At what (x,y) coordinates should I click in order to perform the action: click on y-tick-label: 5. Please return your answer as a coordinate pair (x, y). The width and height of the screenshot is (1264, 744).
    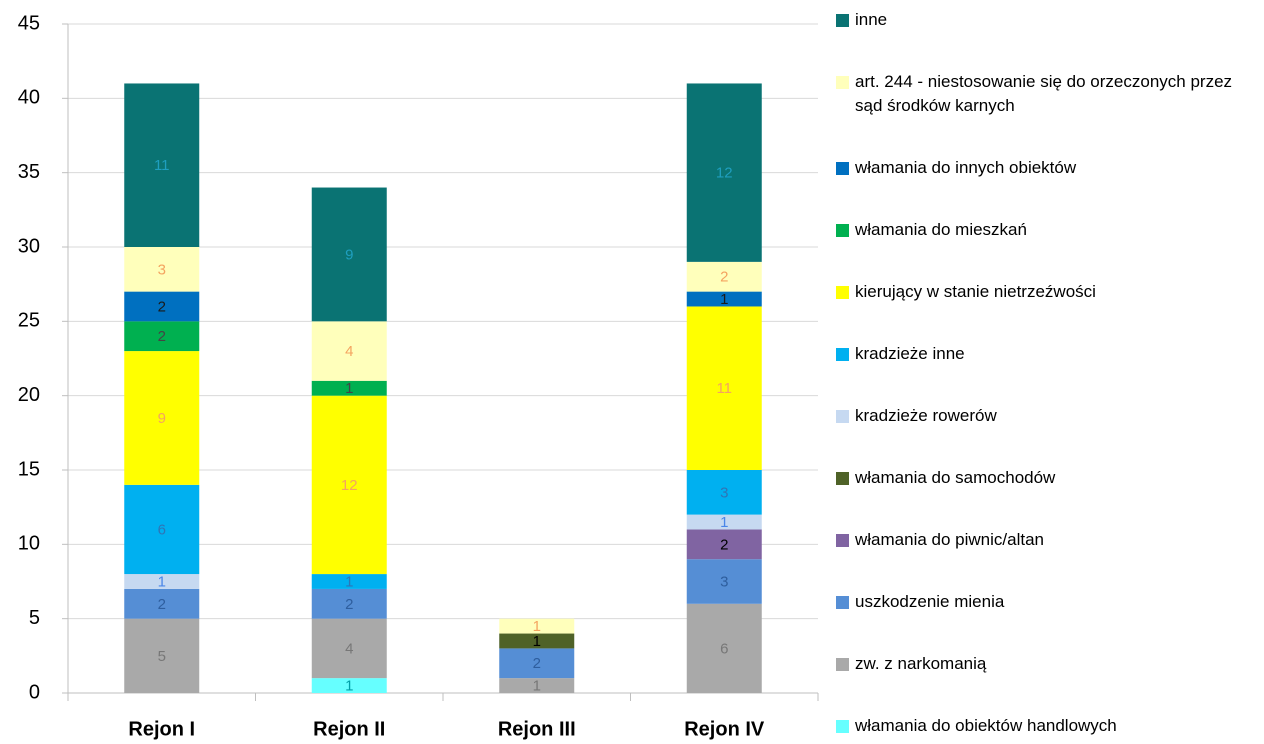
    Looking at the image, I should click on (34, 618).